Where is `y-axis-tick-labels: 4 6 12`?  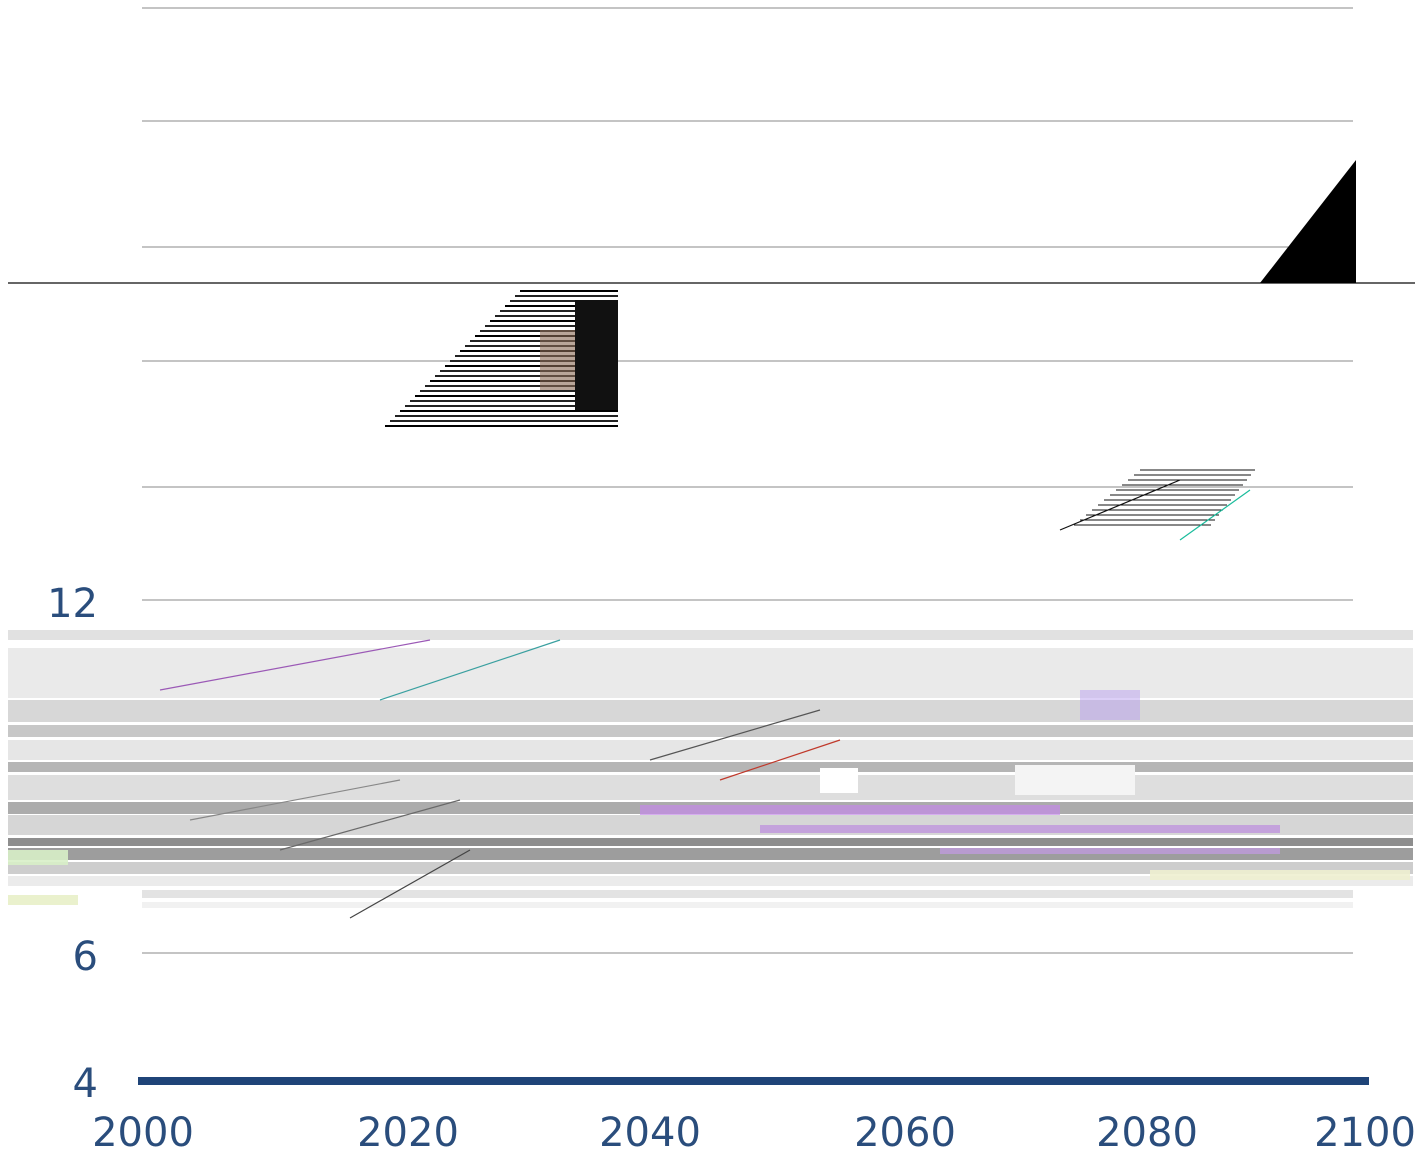 y-axis-tick-labels: 4 6 12 is located at coordinates (72, 844).